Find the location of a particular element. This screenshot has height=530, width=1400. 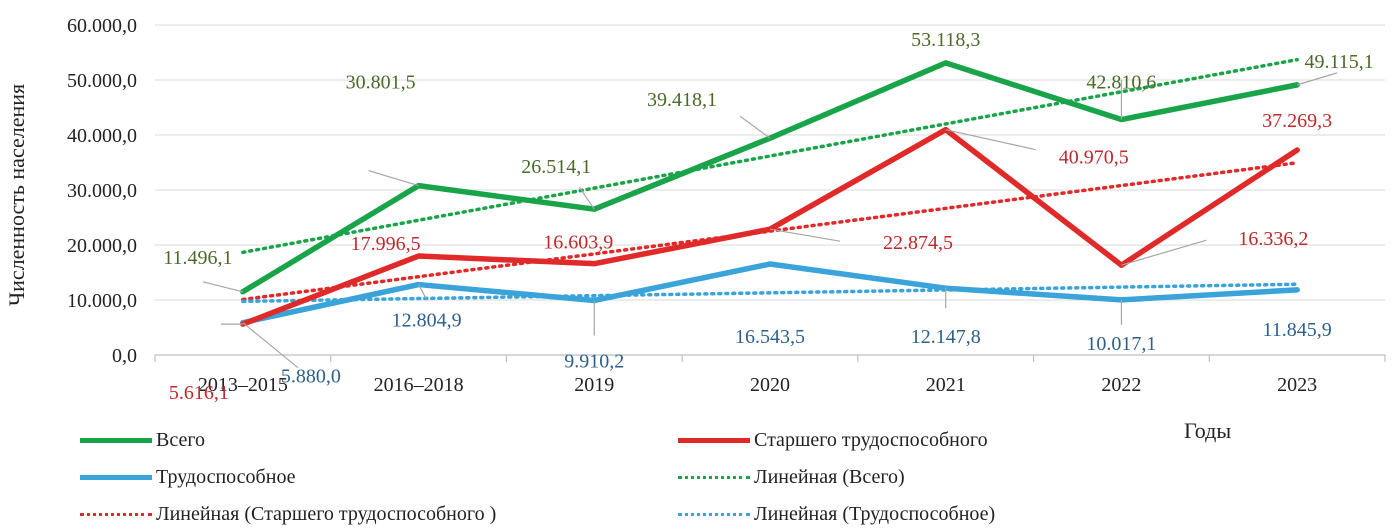

data-label: 37.269,3 is located at coordinates (1297, 121).